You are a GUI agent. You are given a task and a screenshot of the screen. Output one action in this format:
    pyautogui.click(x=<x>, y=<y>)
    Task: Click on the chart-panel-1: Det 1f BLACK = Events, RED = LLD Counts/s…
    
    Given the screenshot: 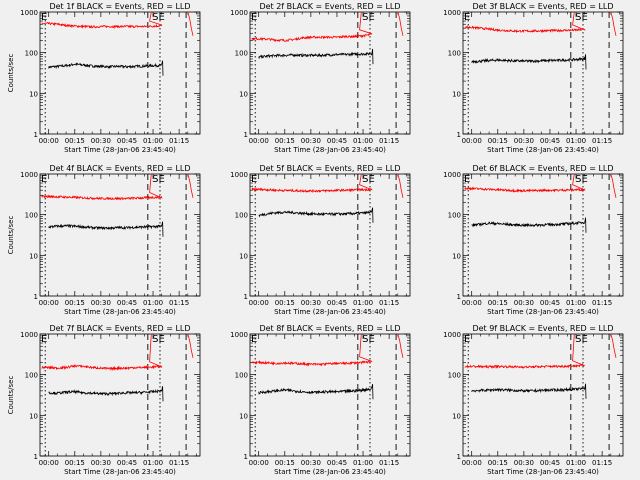 What is the action you would take?
    pyautogui.click(x=104, y=78)
    